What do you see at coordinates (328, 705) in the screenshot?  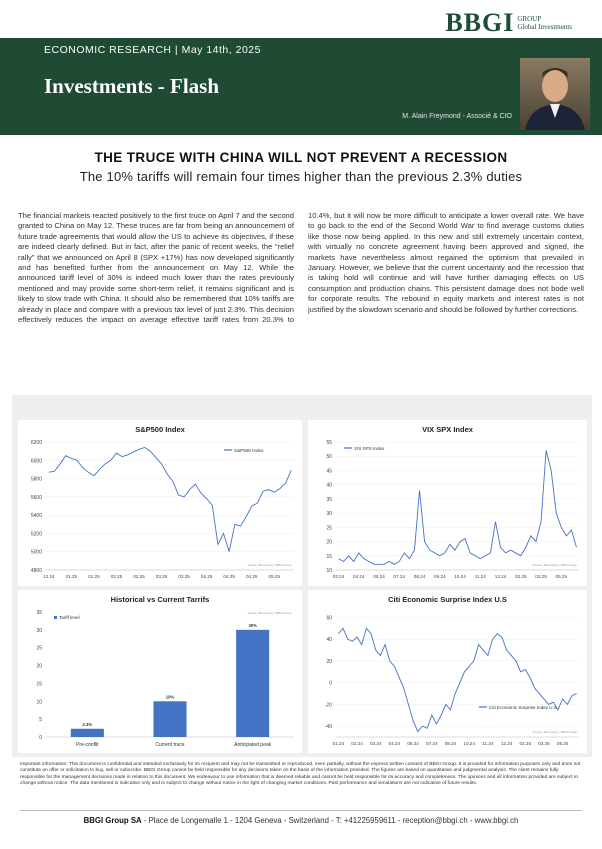 I see `y-tick-label: -20` at bounding box center [328, 705].